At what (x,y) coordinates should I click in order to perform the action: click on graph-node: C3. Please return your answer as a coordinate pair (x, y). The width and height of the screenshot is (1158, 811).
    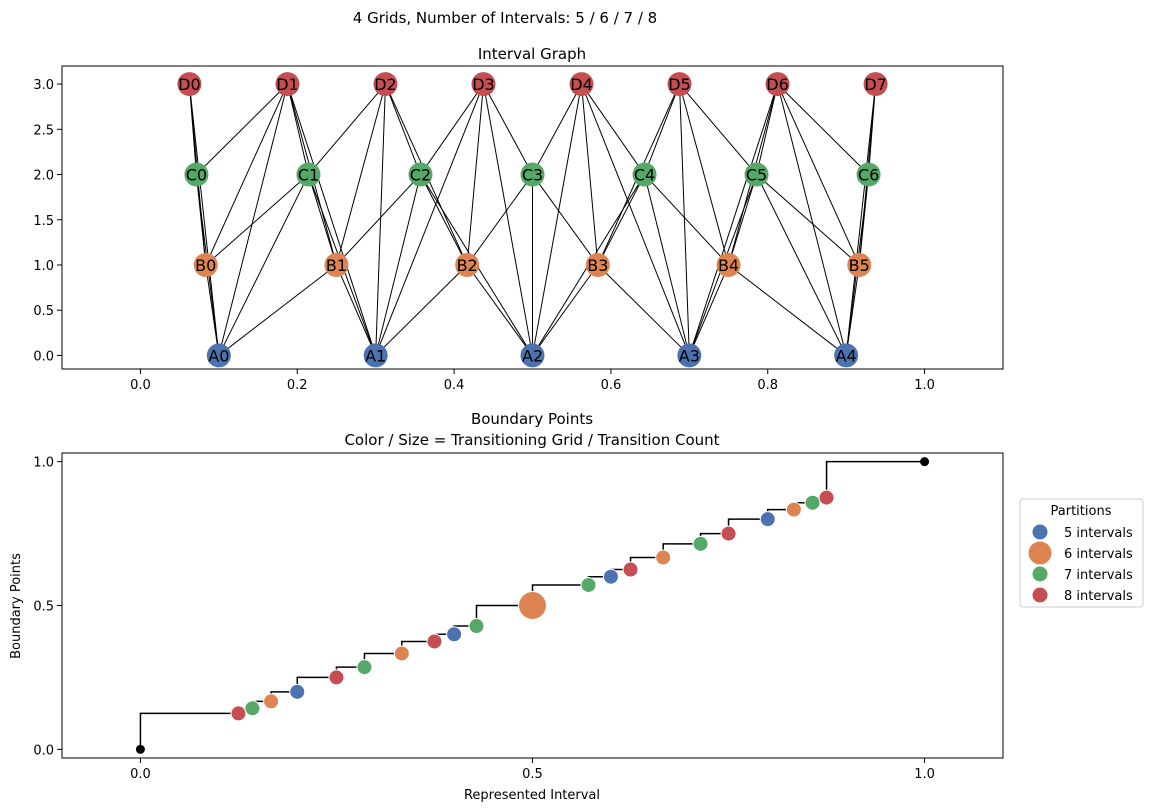
    Looking at the image, I should click on (532, 174).